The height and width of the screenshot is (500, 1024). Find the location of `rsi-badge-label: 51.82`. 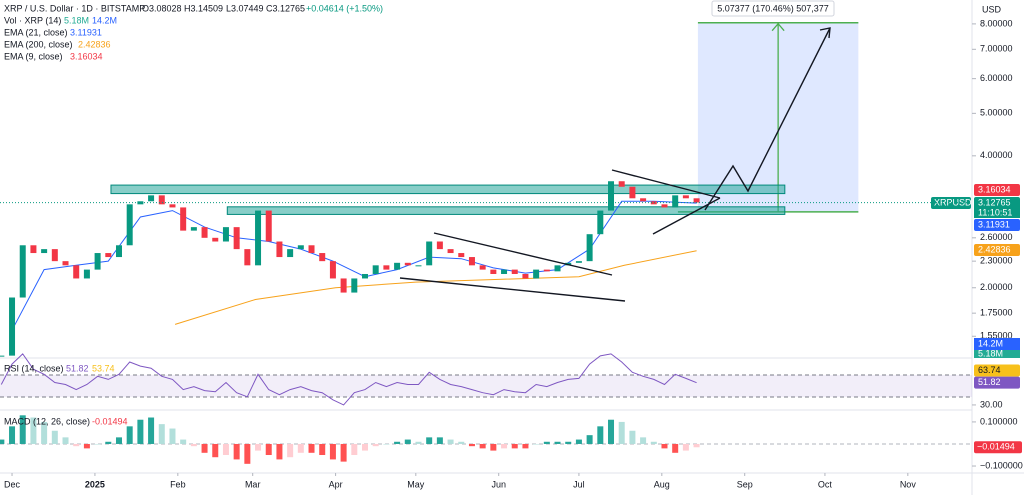

rsi-badge-label: 51.82 is located at coordinates (989, 382).